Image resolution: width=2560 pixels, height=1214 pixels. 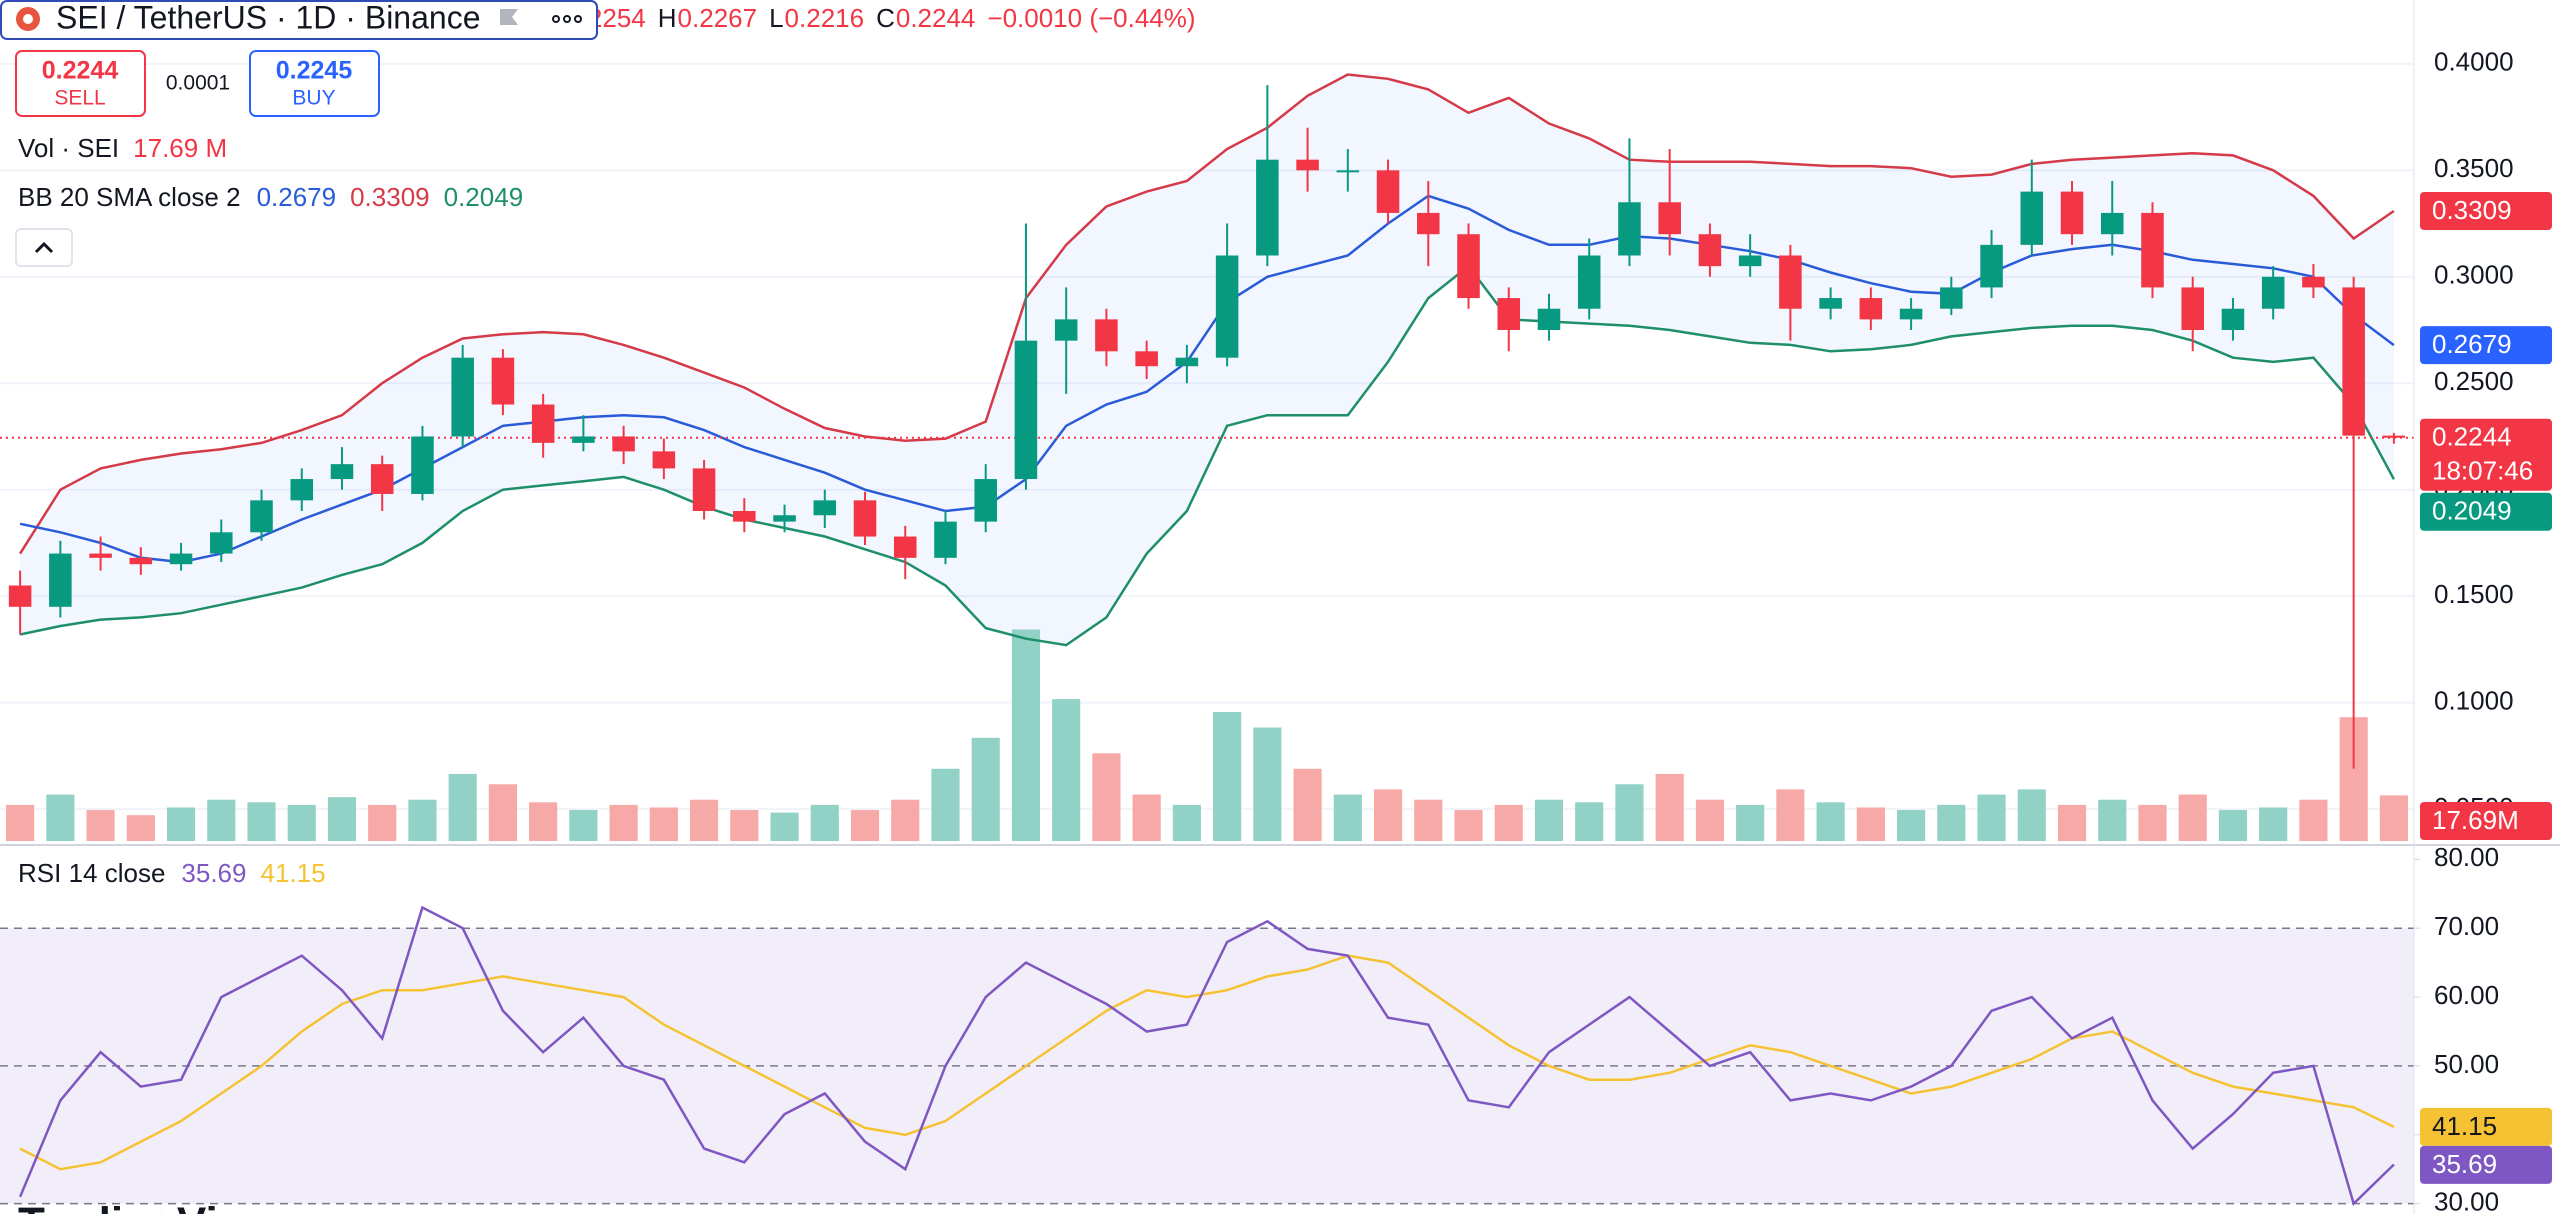 I want to click on buy-button: 0.2245 BUY, so click(x=314, y=83).